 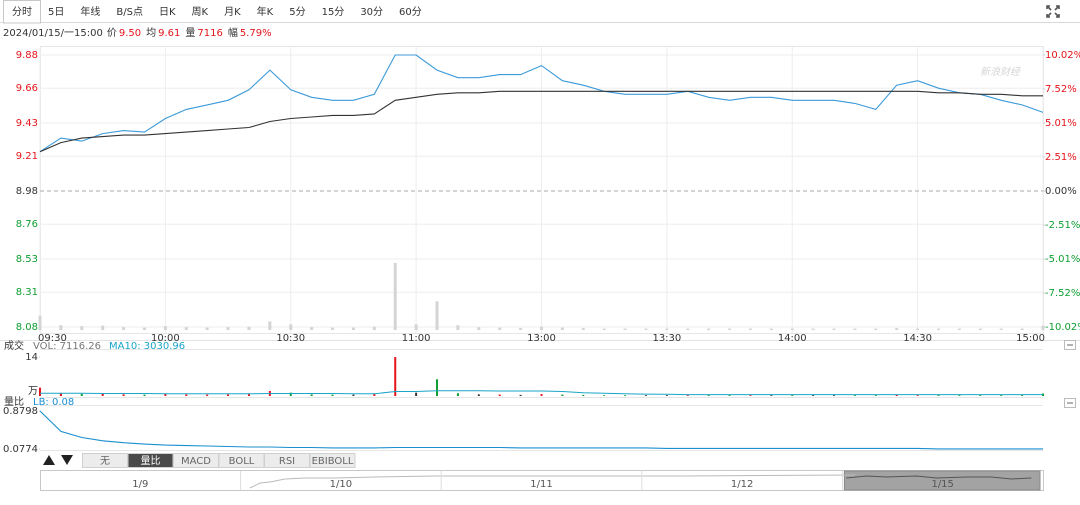 What do you see at coordinates (541, 484) in the screenshot?
I see `navigator-date: 1/11` at bounding box center [541, 484].